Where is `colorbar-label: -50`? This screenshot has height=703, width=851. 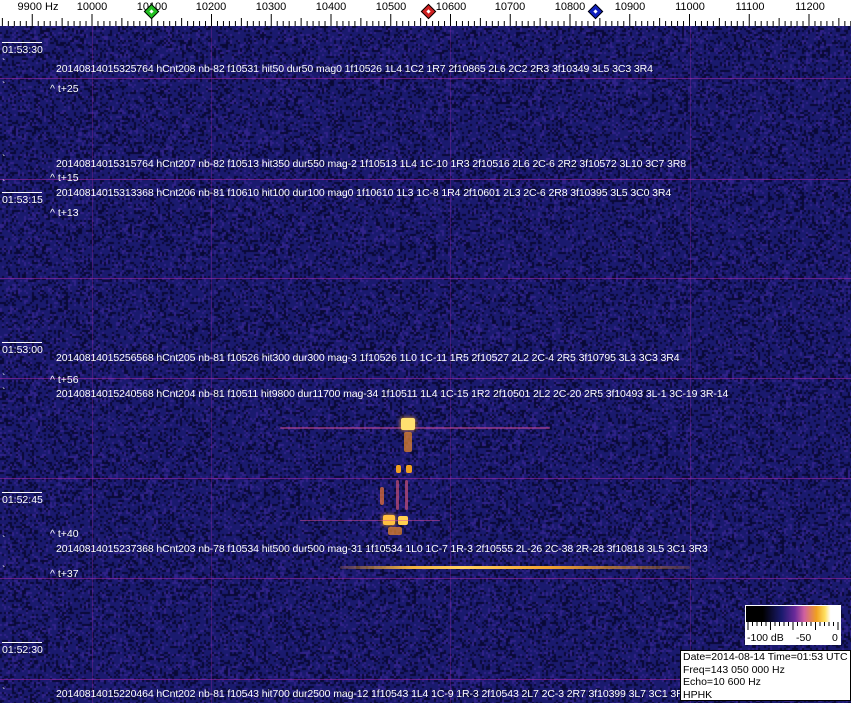 colorbar-label: -50 is located at coordinates (804, 638).